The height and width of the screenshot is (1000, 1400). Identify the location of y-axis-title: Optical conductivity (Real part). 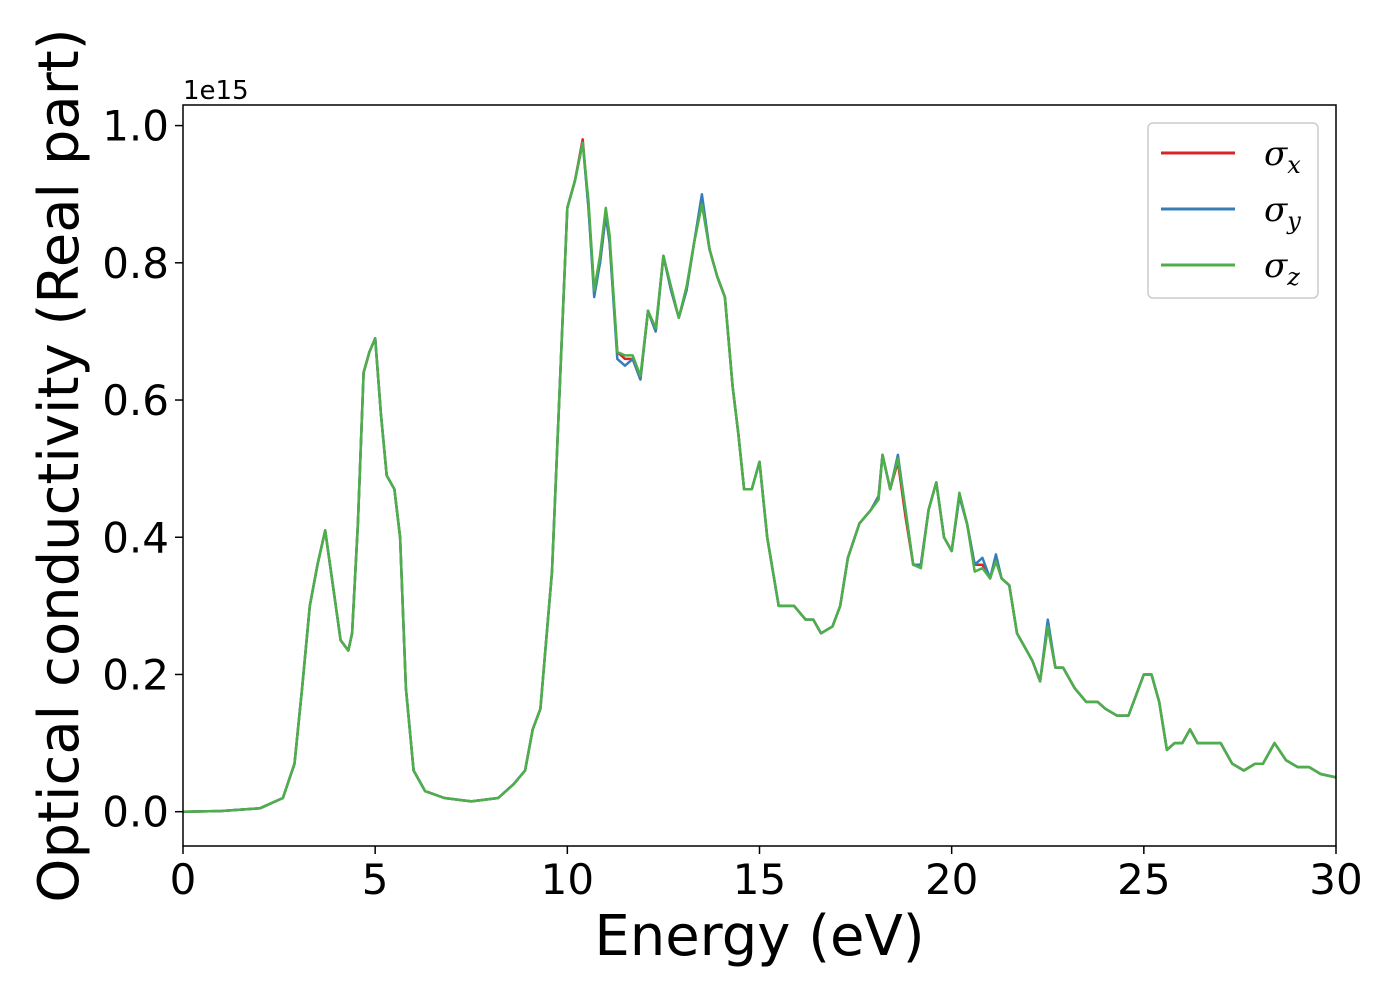
(59, 465).